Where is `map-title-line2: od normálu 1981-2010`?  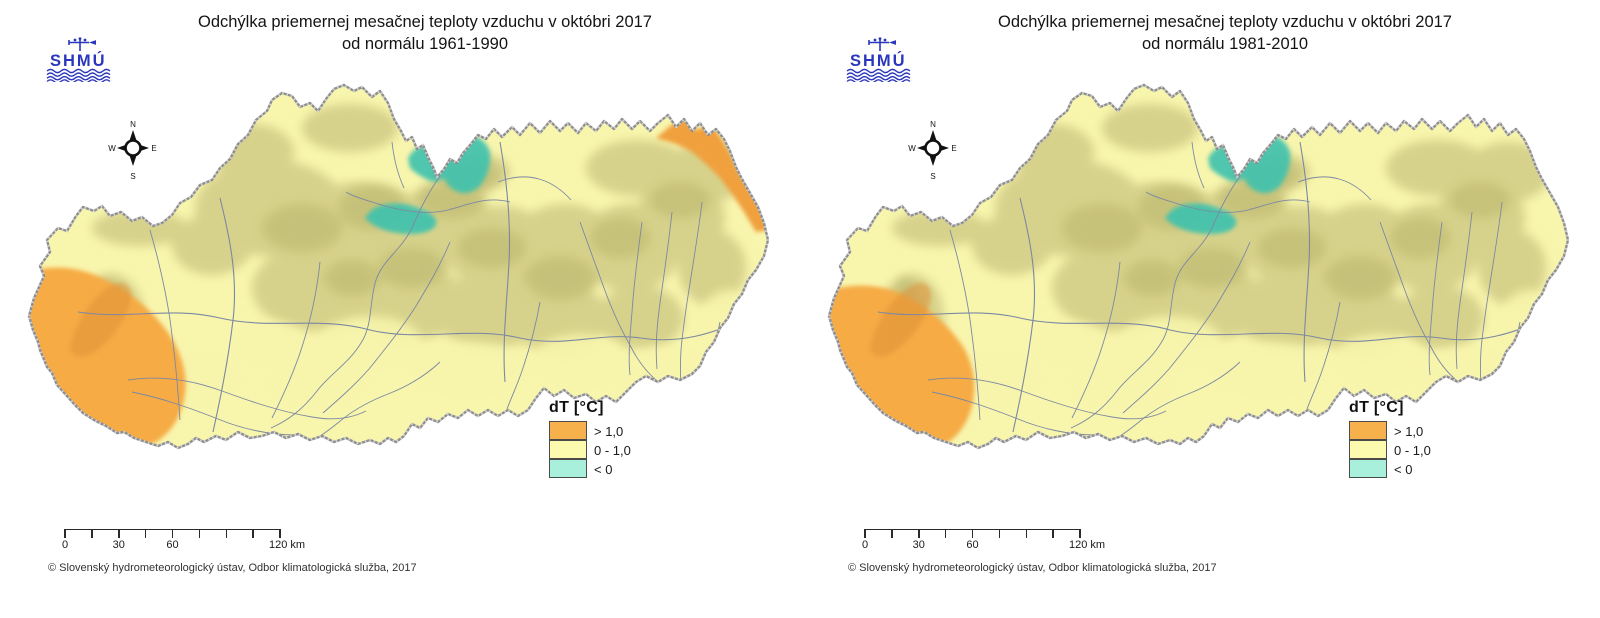
map-title-line2: od normálu 1981-2010 is located at coordinates (1225, 44).